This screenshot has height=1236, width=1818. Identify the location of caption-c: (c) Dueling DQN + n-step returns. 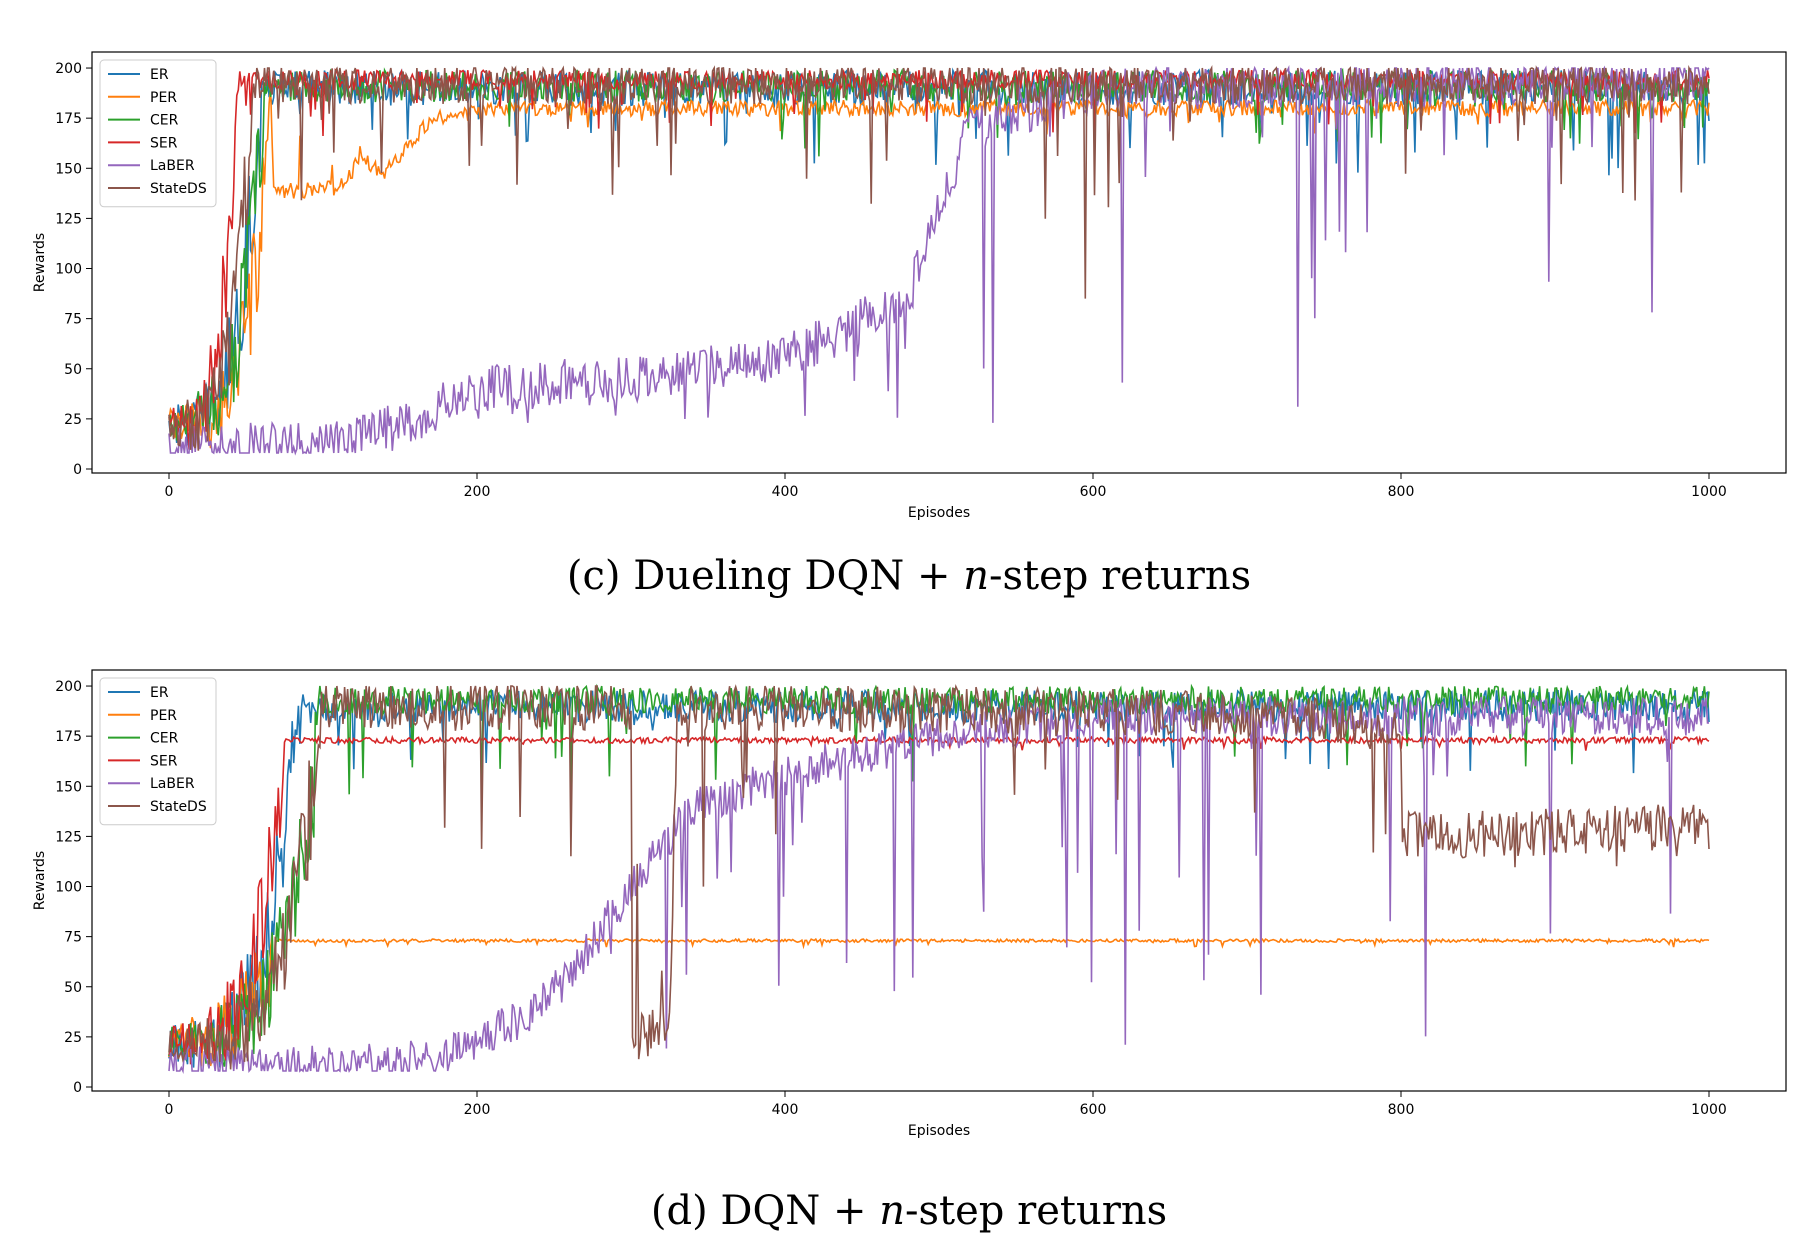
(909, 576).